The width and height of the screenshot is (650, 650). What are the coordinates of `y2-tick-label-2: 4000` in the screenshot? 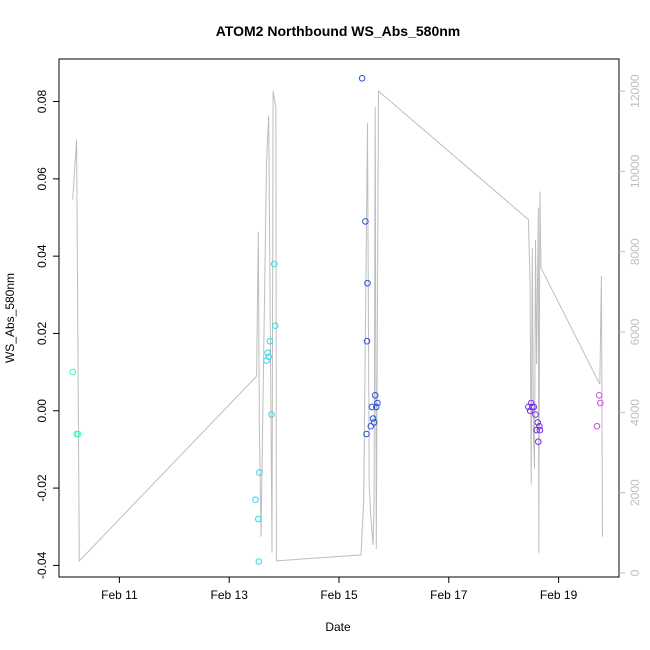 It's located at (635, 412).